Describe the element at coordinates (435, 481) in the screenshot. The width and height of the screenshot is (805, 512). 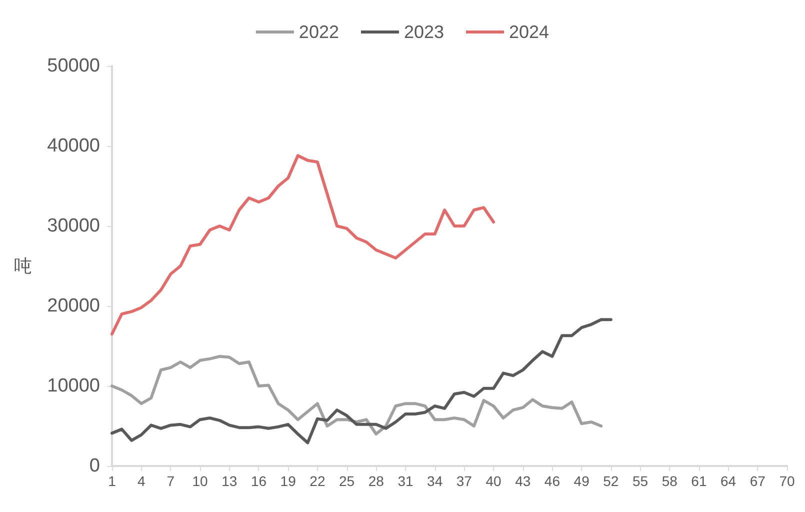
I see `x-tick-label: 34` at that location.